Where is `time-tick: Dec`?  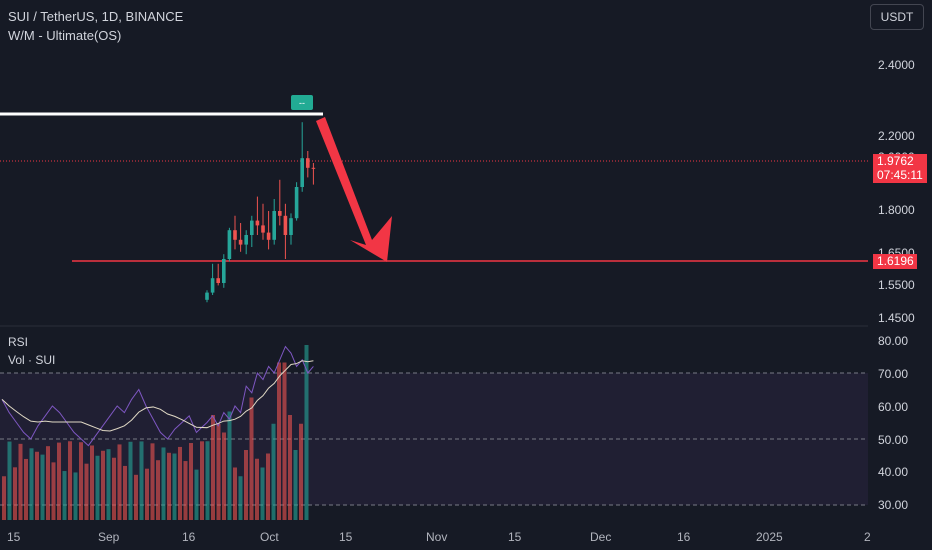
time-tick: Dec is located at coordinates (601, 537).